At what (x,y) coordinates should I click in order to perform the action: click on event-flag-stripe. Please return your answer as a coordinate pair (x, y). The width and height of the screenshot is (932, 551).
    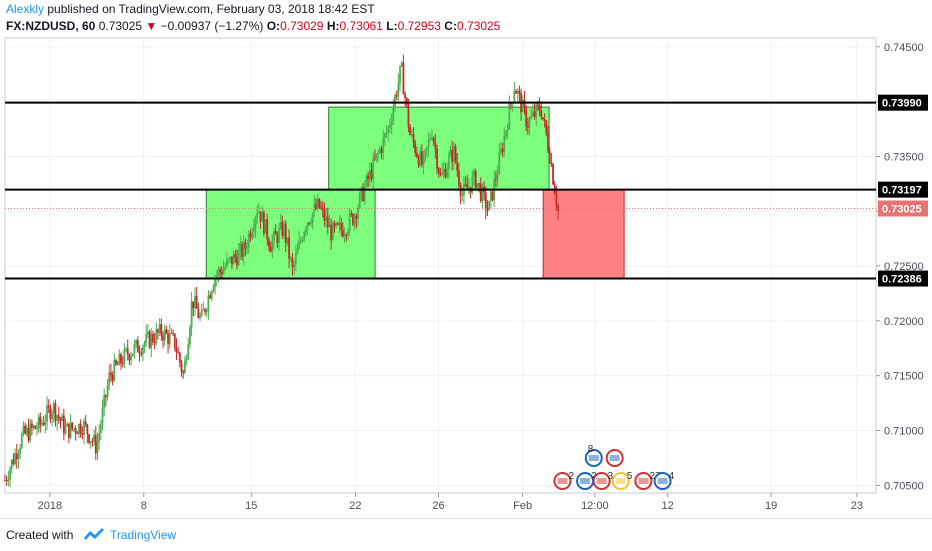
    Looking at the image, I should click on (593, 458).